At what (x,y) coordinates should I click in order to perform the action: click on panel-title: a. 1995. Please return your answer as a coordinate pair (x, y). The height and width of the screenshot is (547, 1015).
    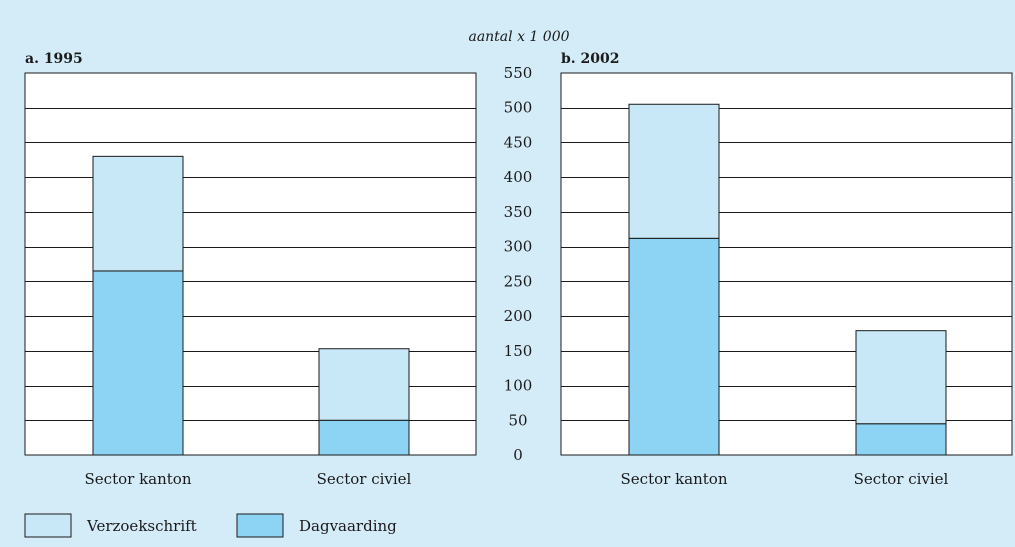
    Looking at the image, I should click on (54, 59).